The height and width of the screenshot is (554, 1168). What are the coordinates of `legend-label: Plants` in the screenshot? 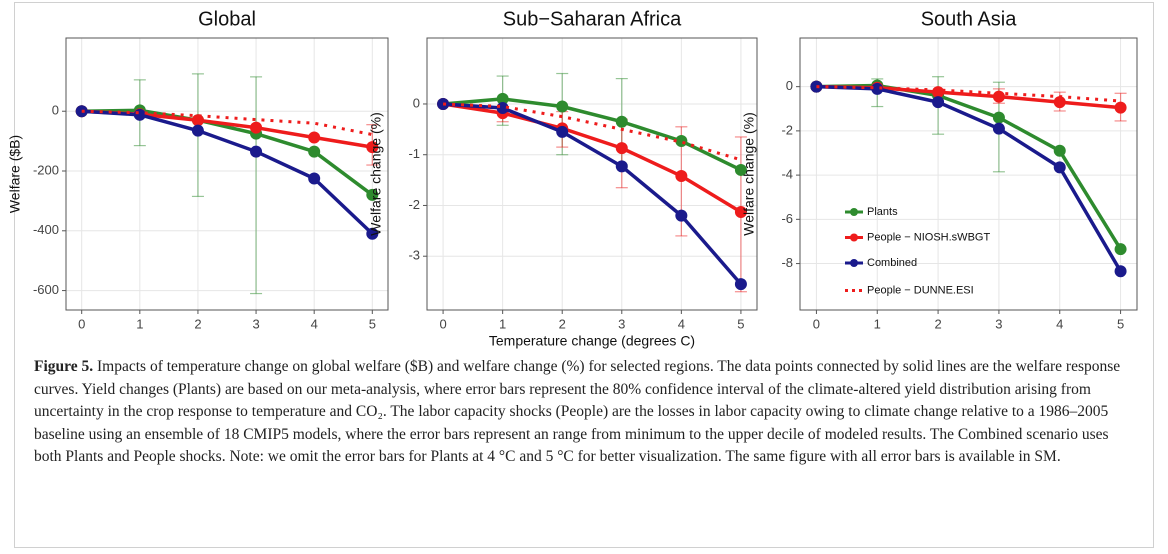 It's located at (882, 212).